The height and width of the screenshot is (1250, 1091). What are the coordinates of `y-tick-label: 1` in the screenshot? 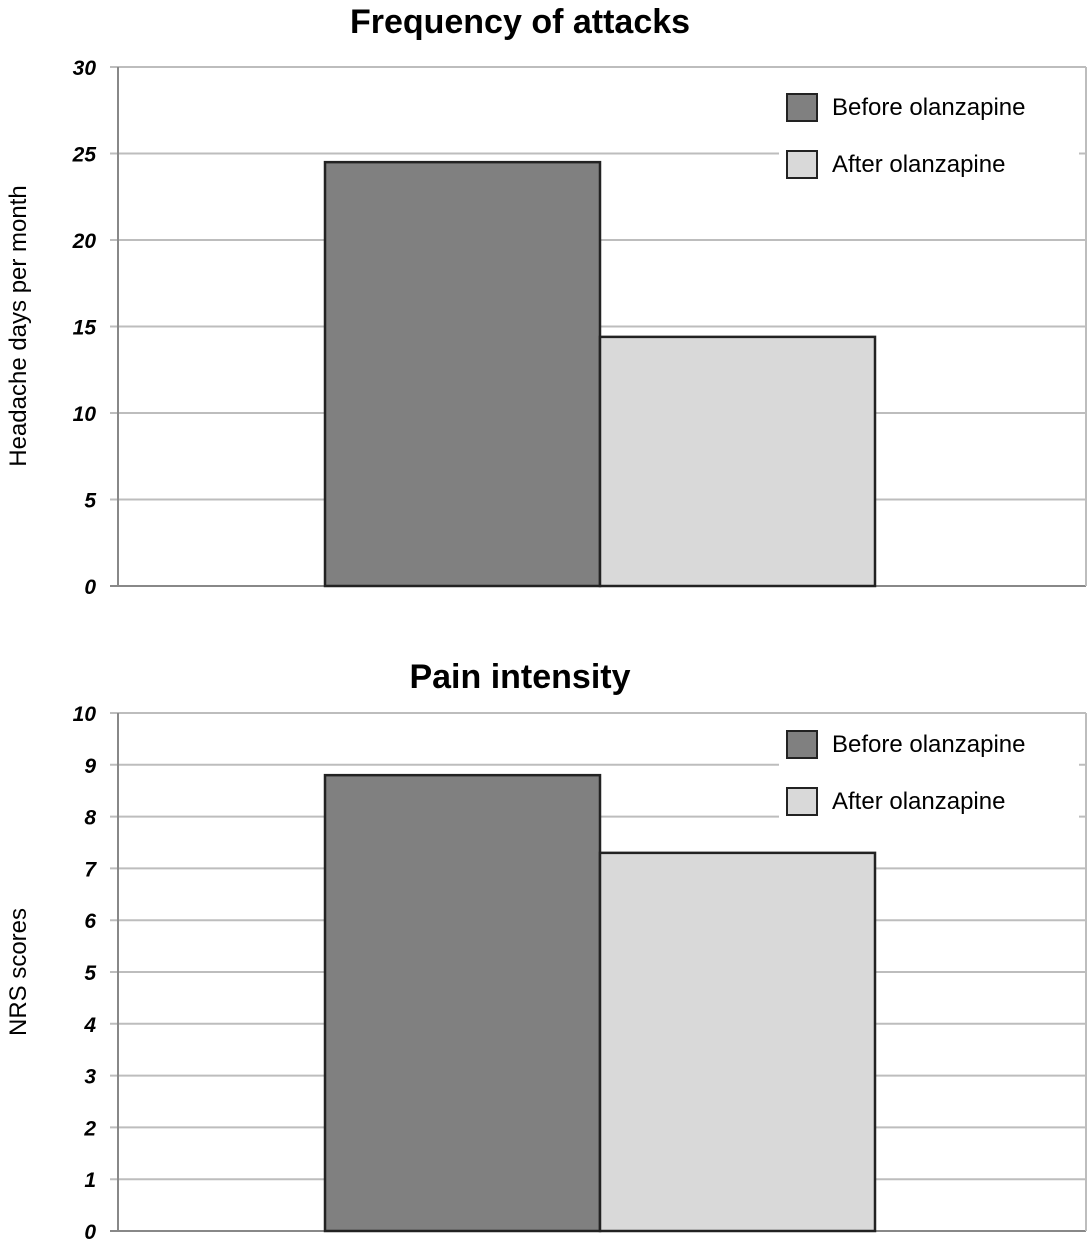 It's located at (90, 1180).